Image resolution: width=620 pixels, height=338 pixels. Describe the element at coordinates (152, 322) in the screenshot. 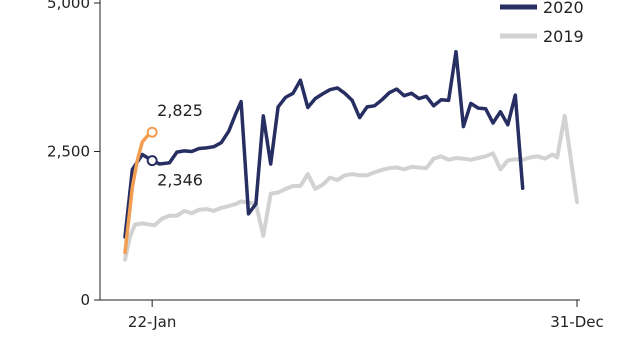

I see `x-tick-label: 22-Jan` at that location.